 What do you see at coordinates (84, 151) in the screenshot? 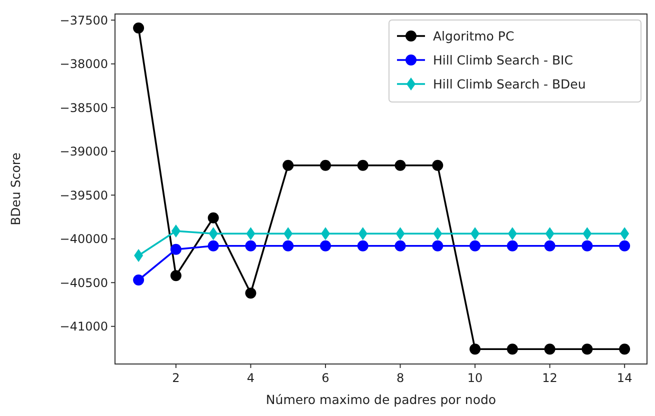
I see `y-tick-label: −39000` at bounding box center [84, 151].